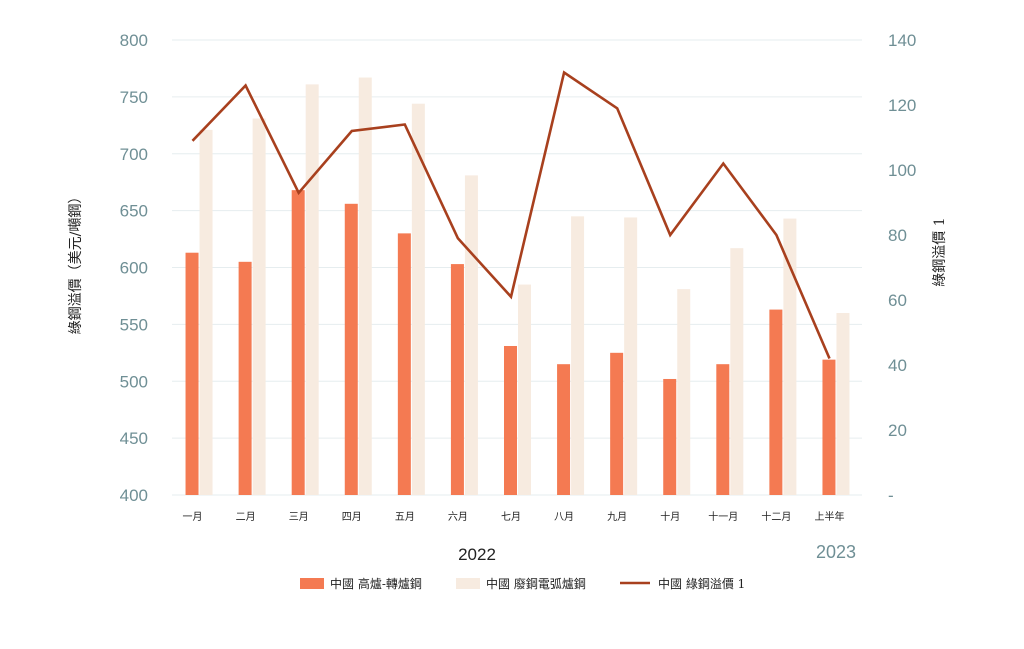  Describe the element at coordinates (564, 517) in the screenshot. I see `x-tick-label: 八月` at that location.